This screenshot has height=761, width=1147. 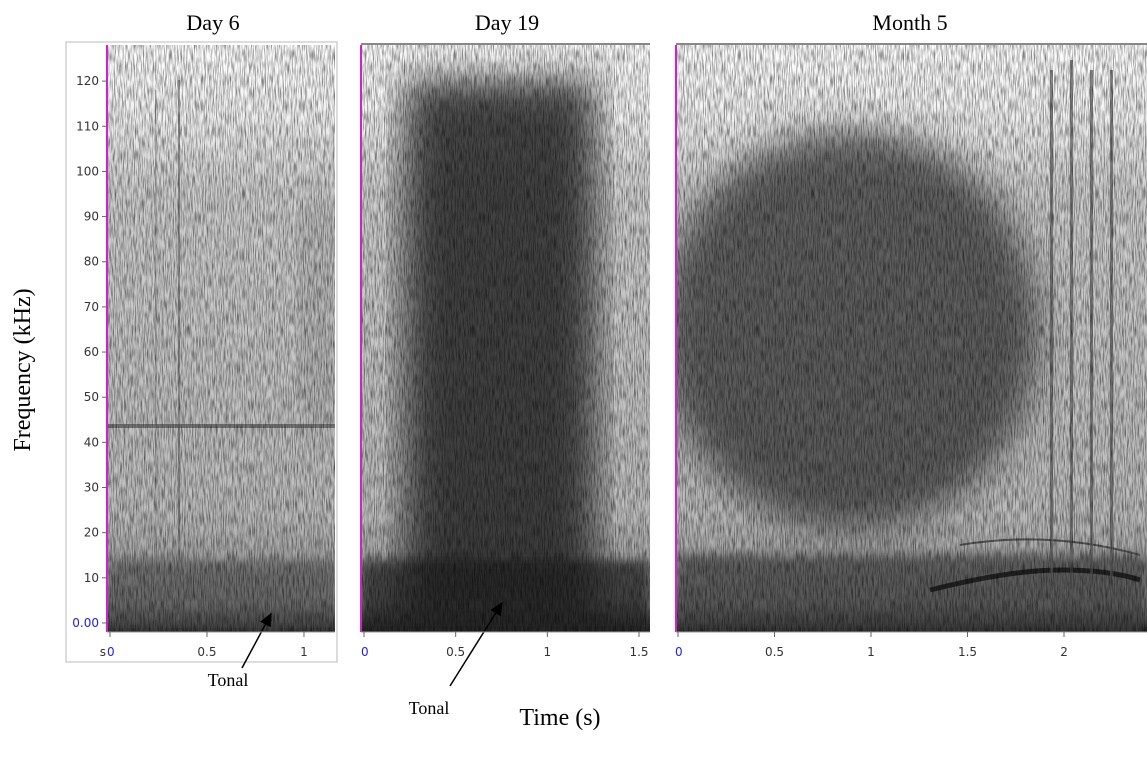 I want to click on y-tick-label: 70, so click(x=91, y=307).